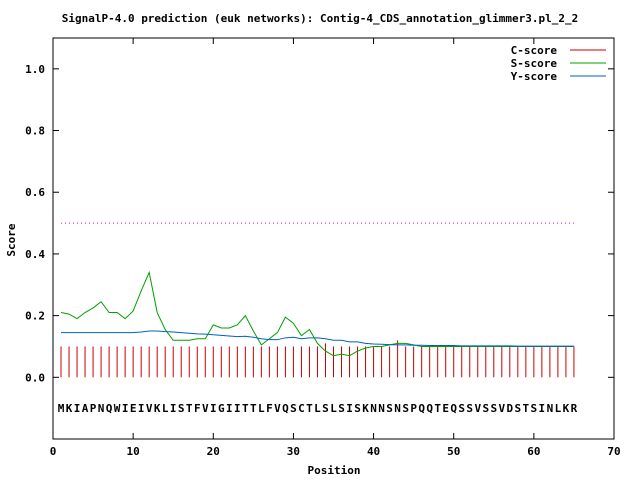 This screenshot has height=480, width=640. Describe the element at coordinates (534, 50) in the screenshot. I see `legend-label: C-score` at that location.